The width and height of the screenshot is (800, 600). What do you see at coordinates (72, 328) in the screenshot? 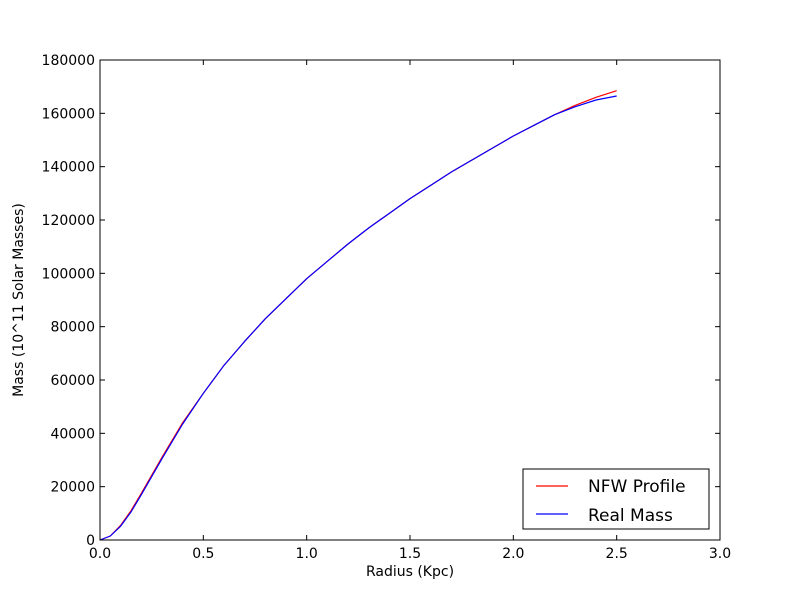
I see `y-tick-label: 80000` at bounding box center [72, 328].